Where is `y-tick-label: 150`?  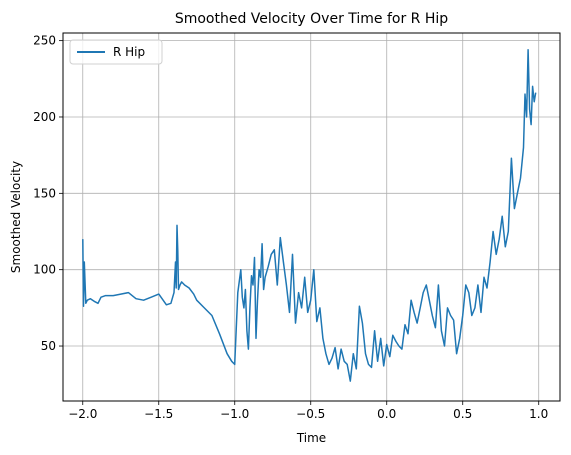 y-tick-label: 150 is located at coordinates (44, 193).